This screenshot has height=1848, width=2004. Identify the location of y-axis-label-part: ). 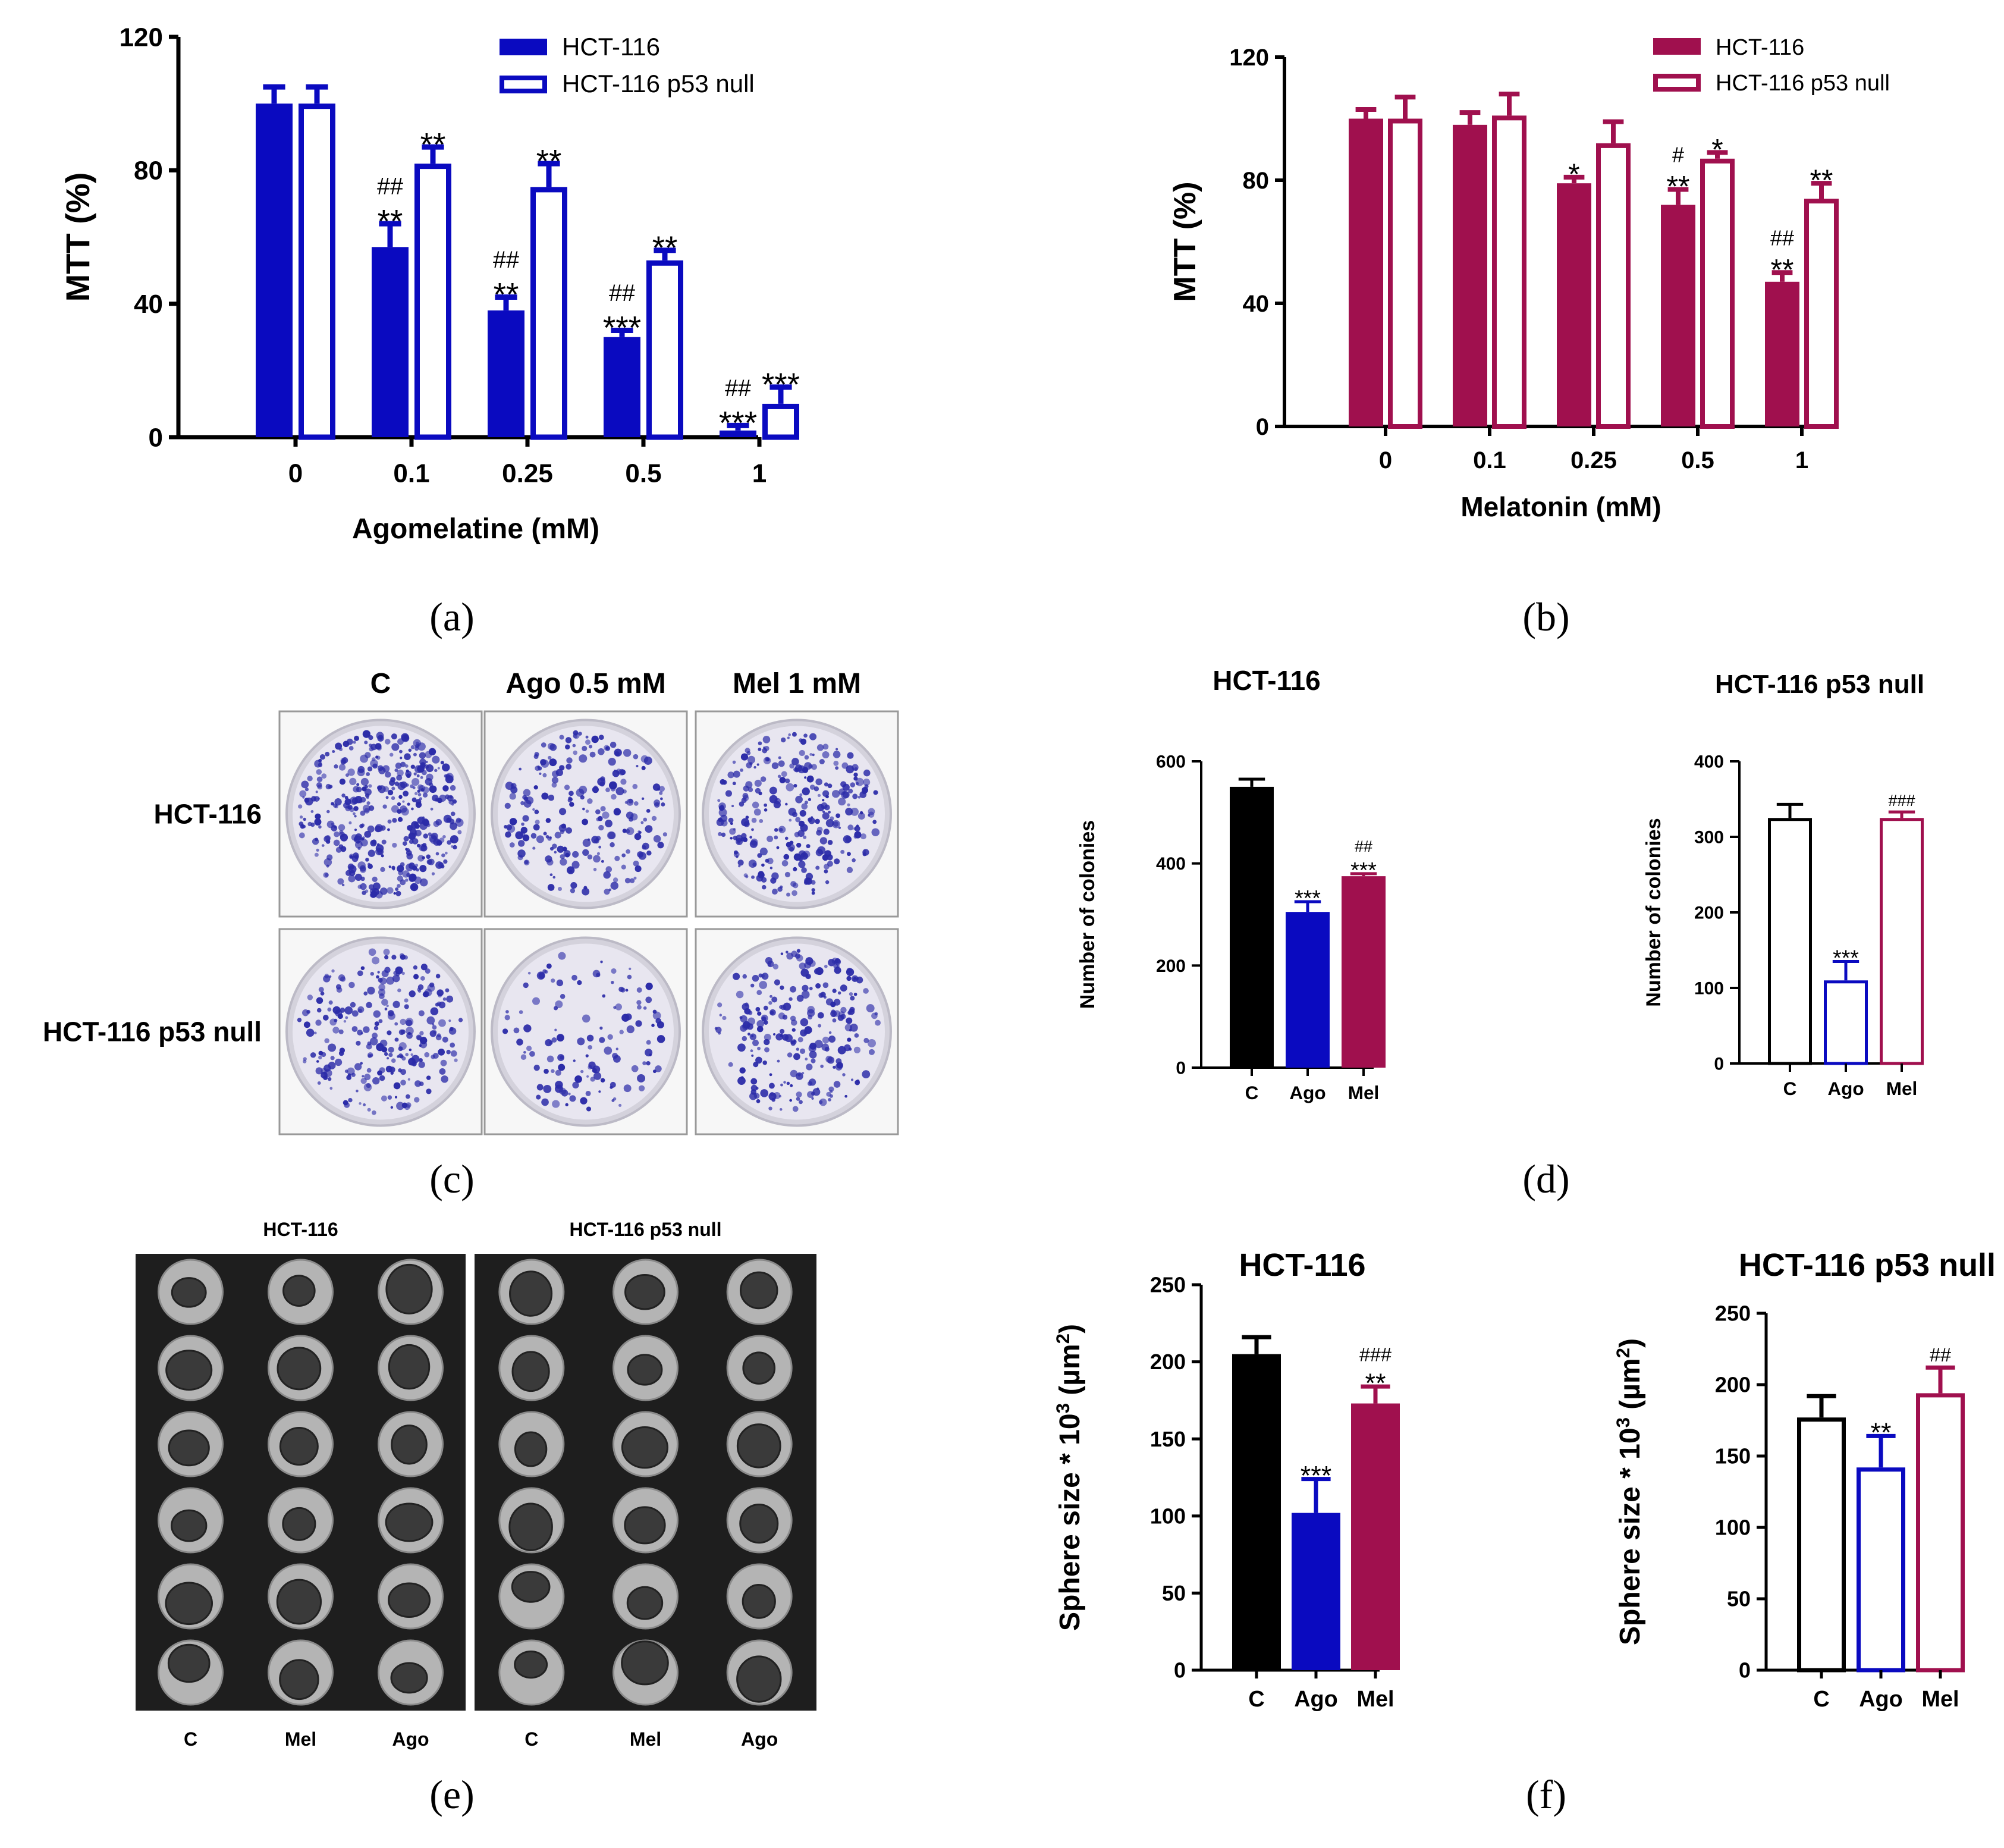
(1630, 1343).